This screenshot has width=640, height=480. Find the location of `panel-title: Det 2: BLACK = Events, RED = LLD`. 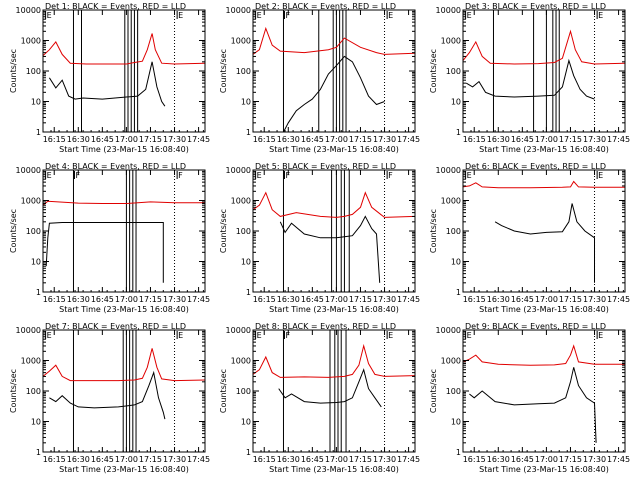

panel-title: Det 2: BLACK = Events, RED = LLD is located at coordinates (325, 6).